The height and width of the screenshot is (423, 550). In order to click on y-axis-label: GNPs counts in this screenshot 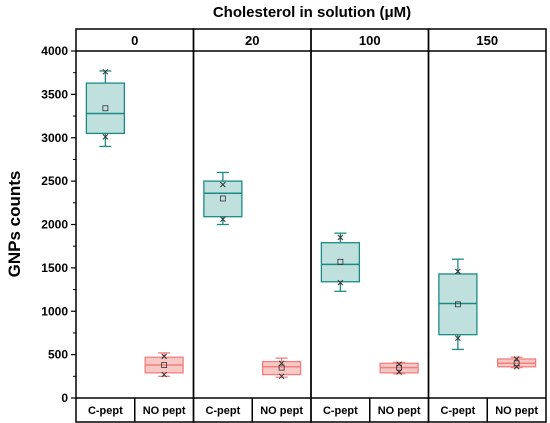, I will do `click(14, 224)`.